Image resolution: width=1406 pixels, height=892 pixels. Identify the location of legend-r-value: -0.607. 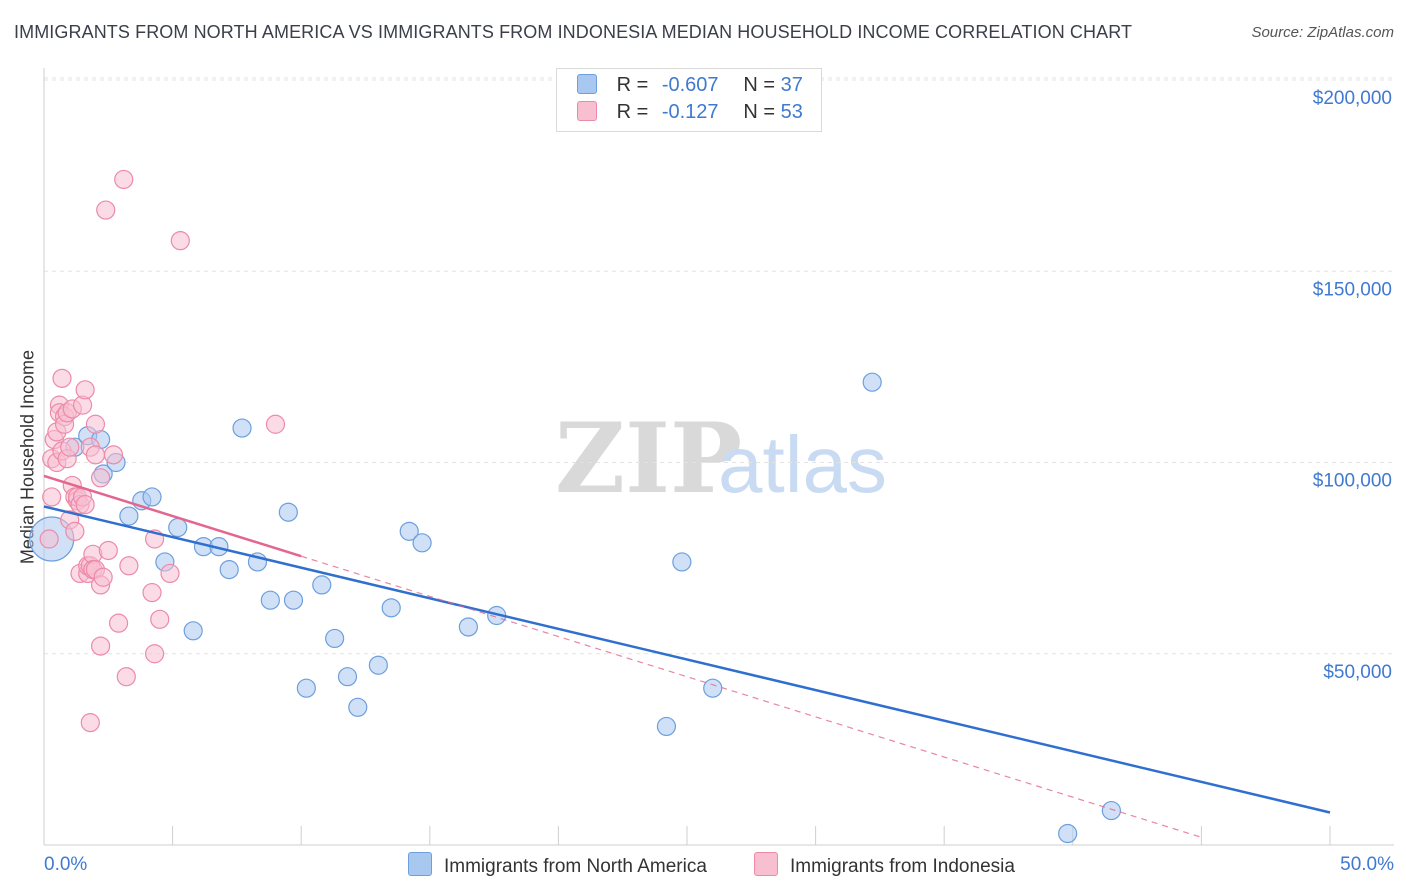
(690, 85).